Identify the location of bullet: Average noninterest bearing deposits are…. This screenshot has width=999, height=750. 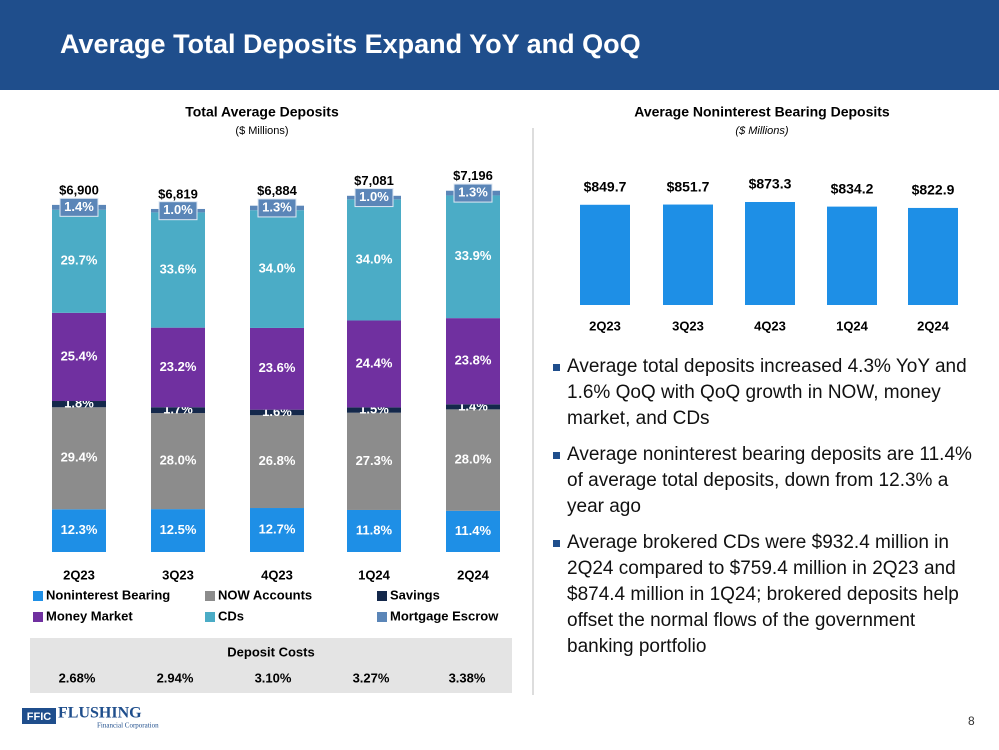
(768, 481).